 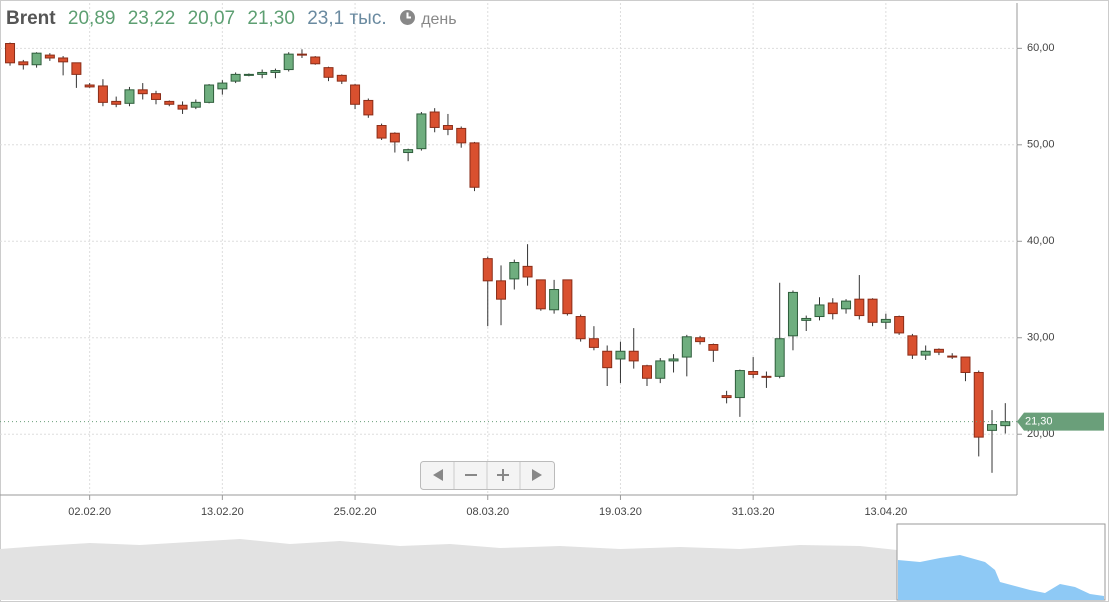 What do you see at coordinates (91, 18) in the screenshot?
I see `open-value: 20,89` at bounding box center [91, 18].